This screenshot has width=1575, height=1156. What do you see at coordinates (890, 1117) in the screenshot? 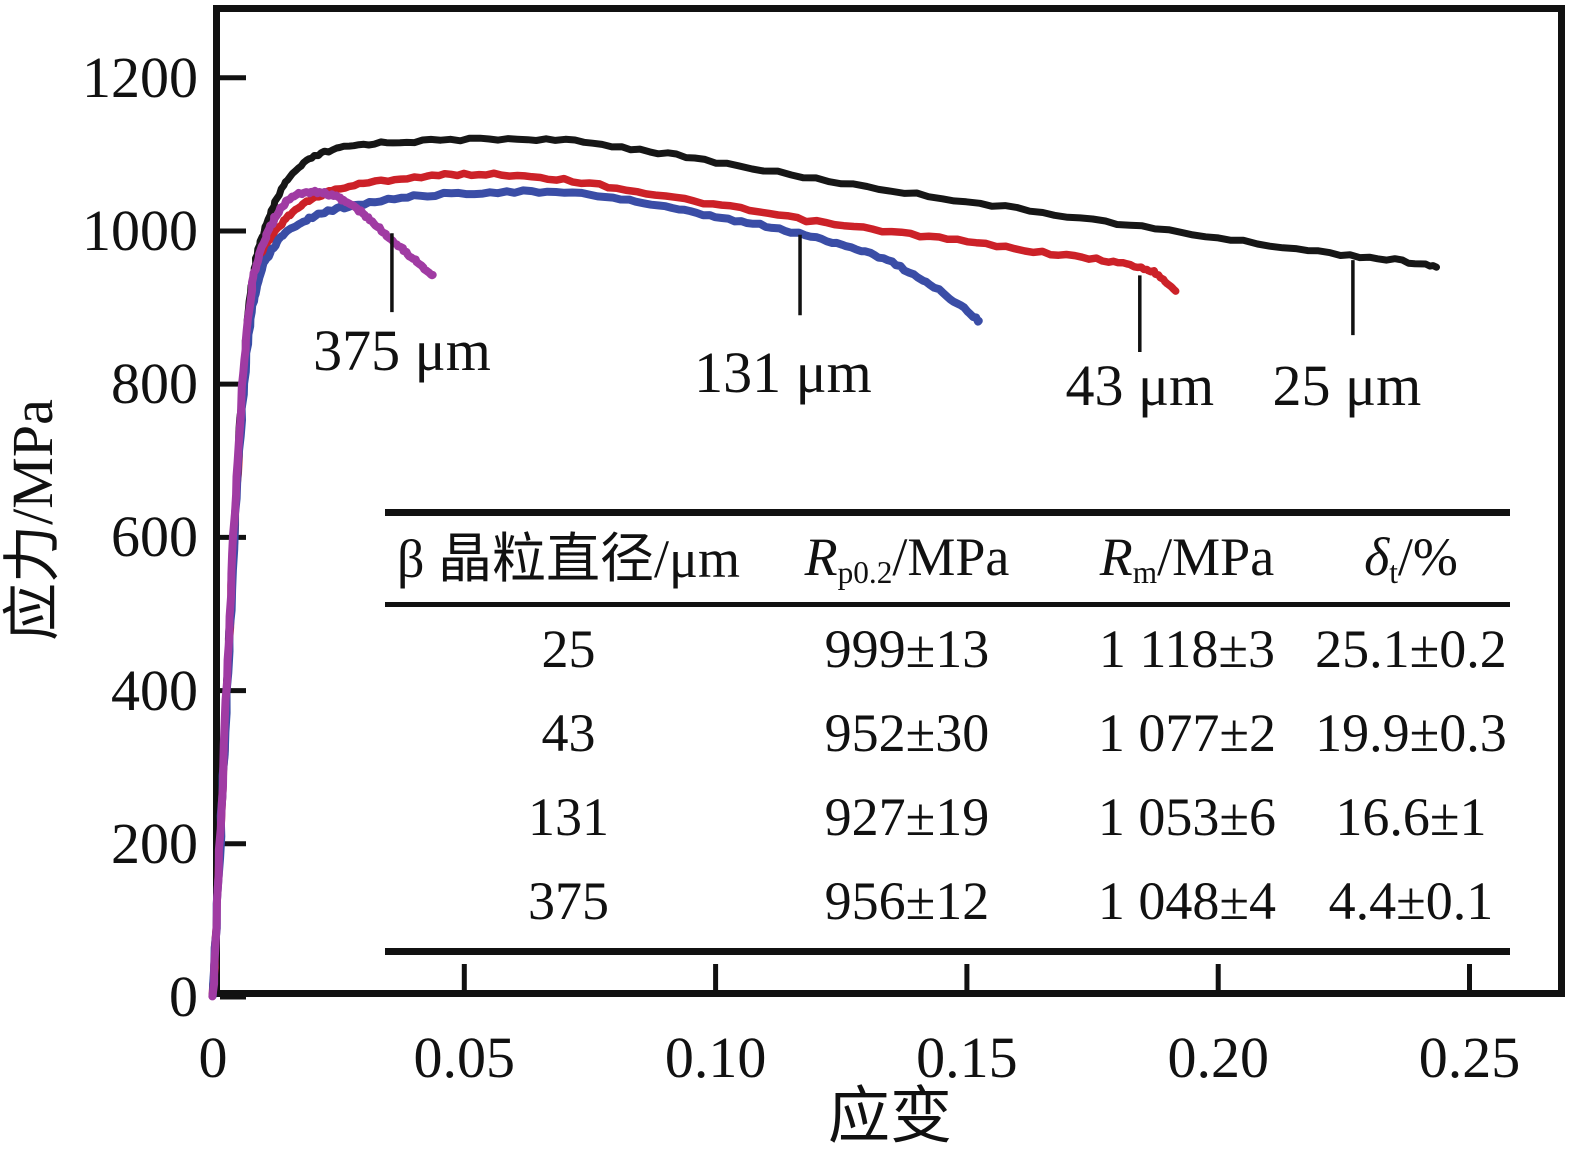
I see `x-axis-title: 应变` at bounding box center [890, 1117].